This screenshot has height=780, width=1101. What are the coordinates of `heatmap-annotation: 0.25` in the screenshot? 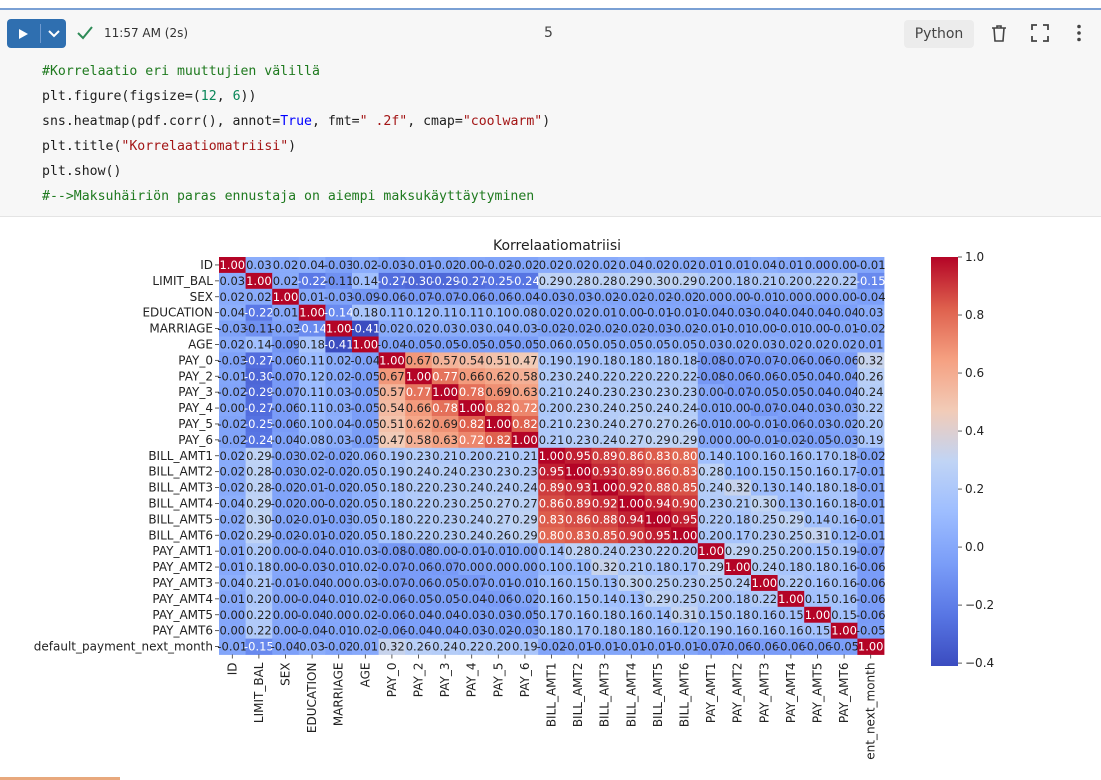 It's located at (631, 408).